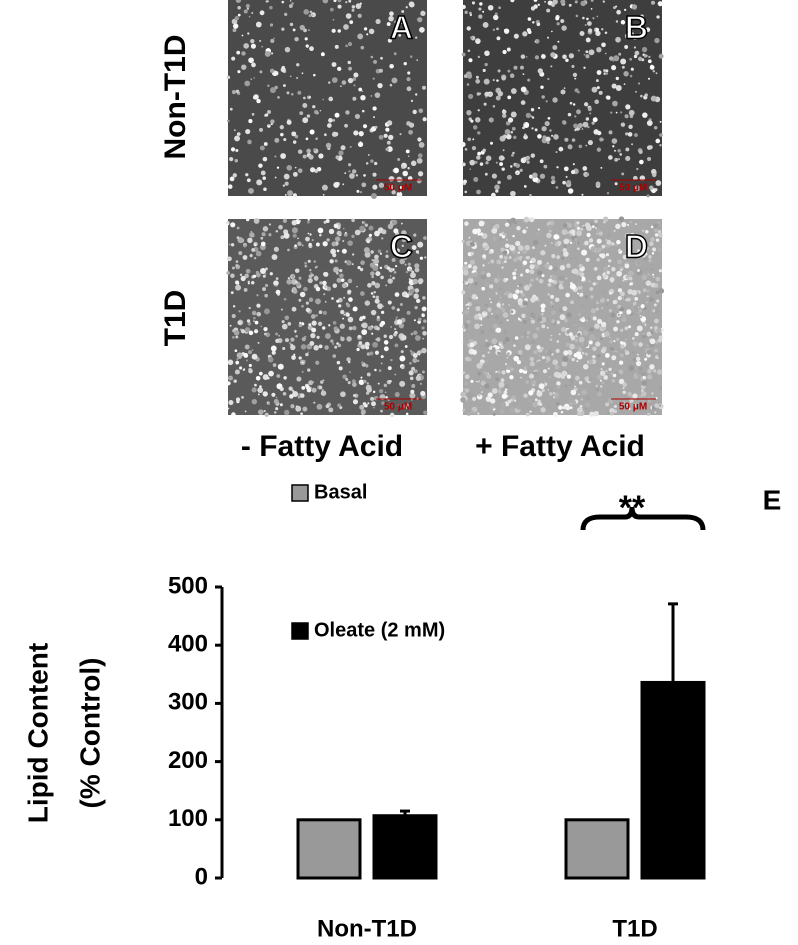 This screenshot has width=798, height=945. Describe the element at coordinates (188, 818) in the screenshot. I see `y-tick-label: 100` at that location.